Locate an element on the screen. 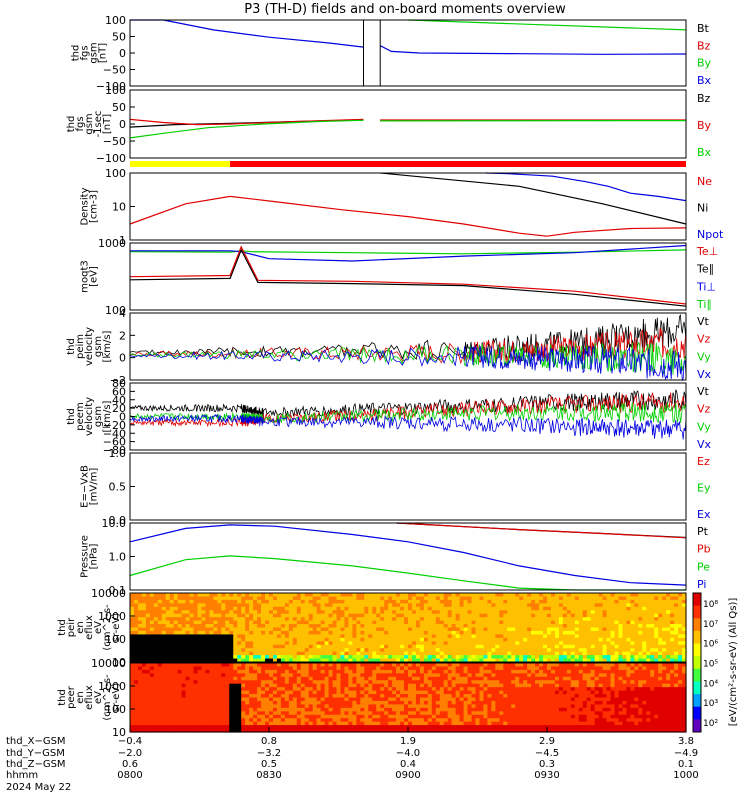 The height and width of the screenshot is (800, 750). y-axis-label-line: gsm is located at coordinates (98, 346).